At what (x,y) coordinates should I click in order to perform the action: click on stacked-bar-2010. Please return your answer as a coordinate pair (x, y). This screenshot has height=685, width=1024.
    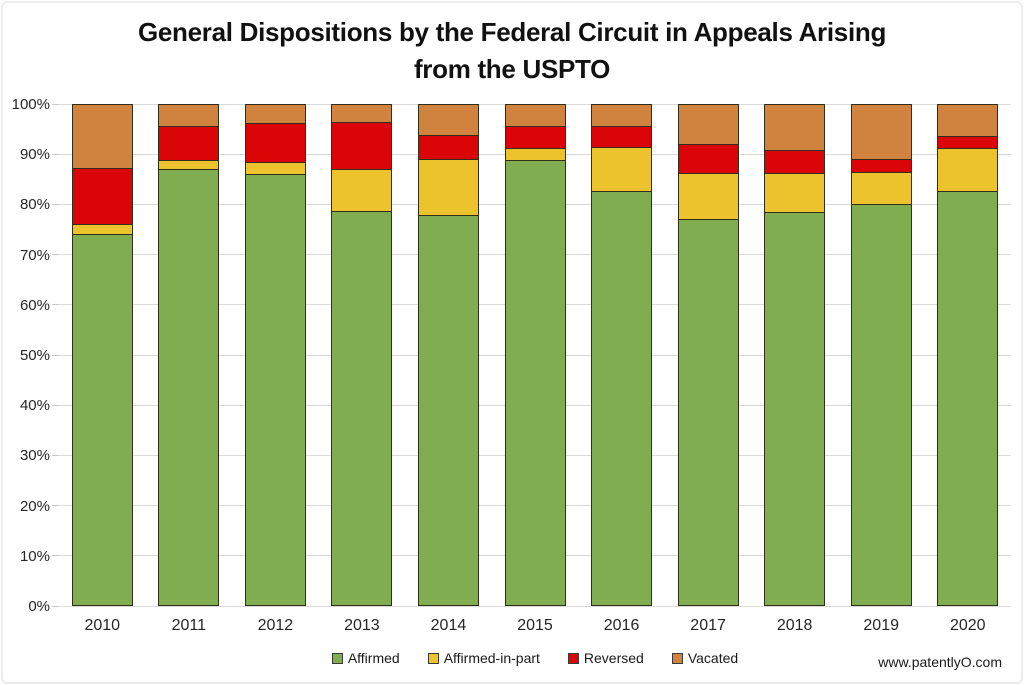
    Looking at the image, I should click on (102, 355).